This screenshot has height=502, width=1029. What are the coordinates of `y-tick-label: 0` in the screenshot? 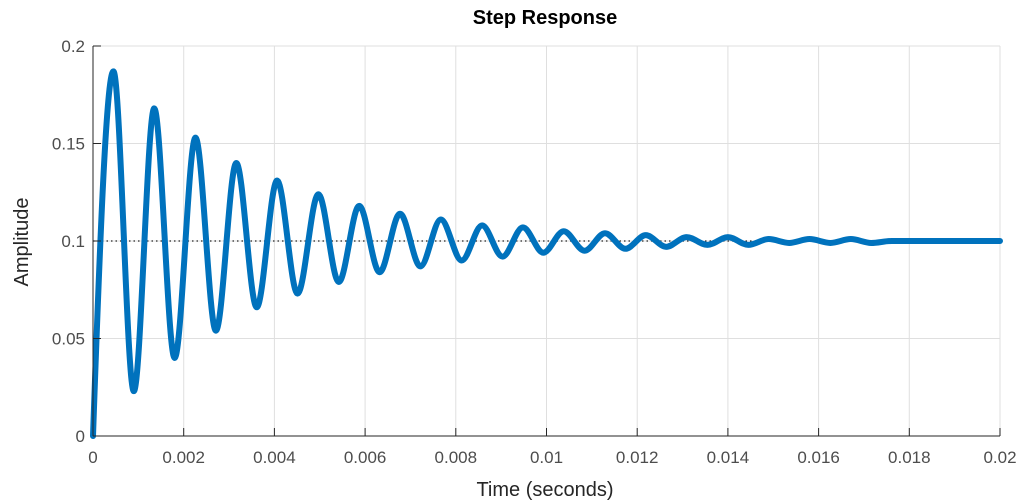 It's located at (80, 436).